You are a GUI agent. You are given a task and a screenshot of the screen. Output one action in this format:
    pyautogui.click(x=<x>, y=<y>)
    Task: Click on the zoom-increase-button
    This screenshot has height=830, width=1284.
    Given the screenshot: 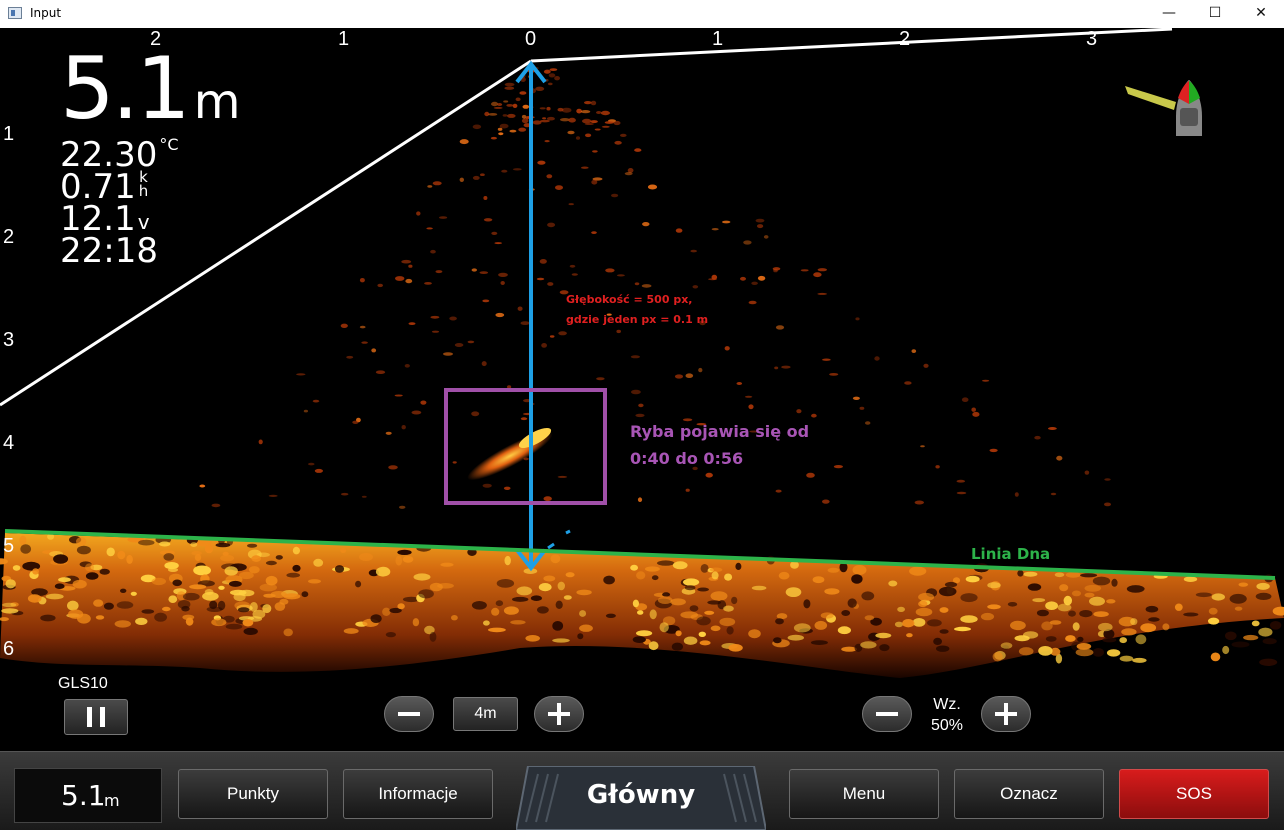 What is the action you would take?
    pyautogui.click(x=1006, y=714)
    